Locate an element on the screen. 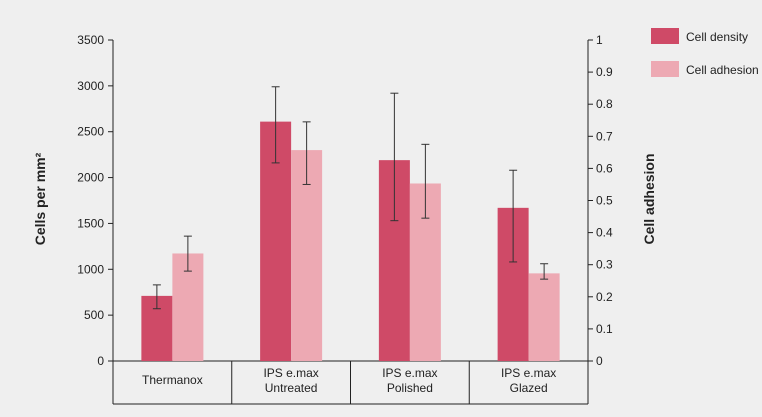 This screenshot has height=417, width=762. left-tick-label: 2000 is located at coordinates (90, 178).